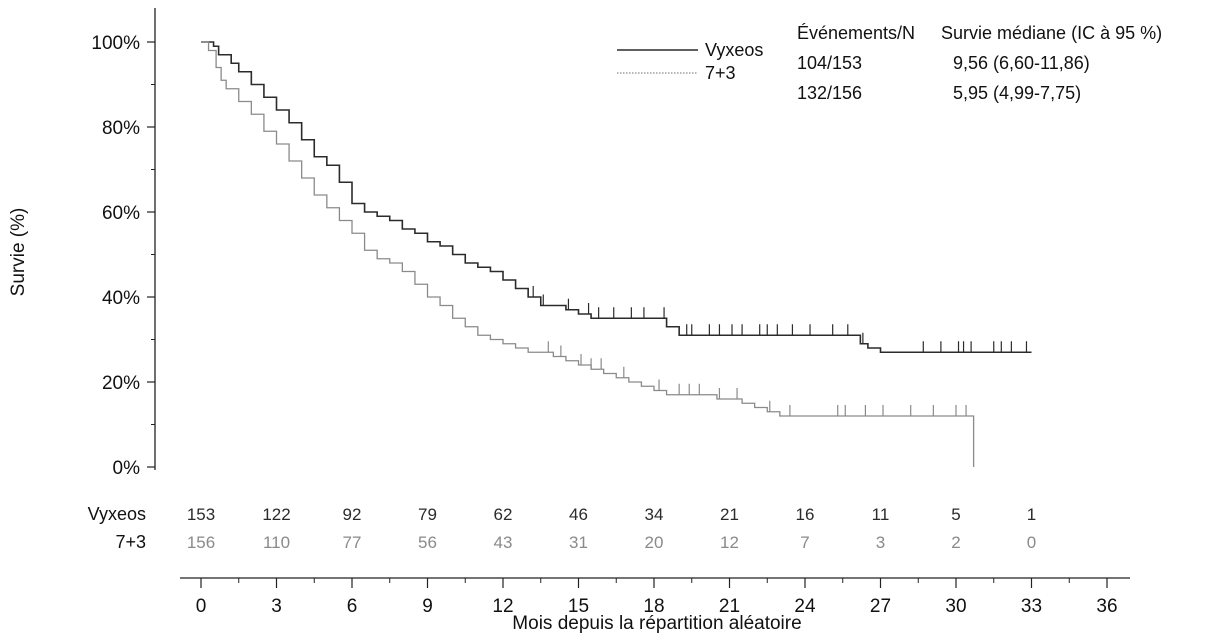 The image size is (1210, 644). What do you see at coordinates (955, 542) in the screenshot?
I see `risk-count: 2` at bounding box center [955, 542].